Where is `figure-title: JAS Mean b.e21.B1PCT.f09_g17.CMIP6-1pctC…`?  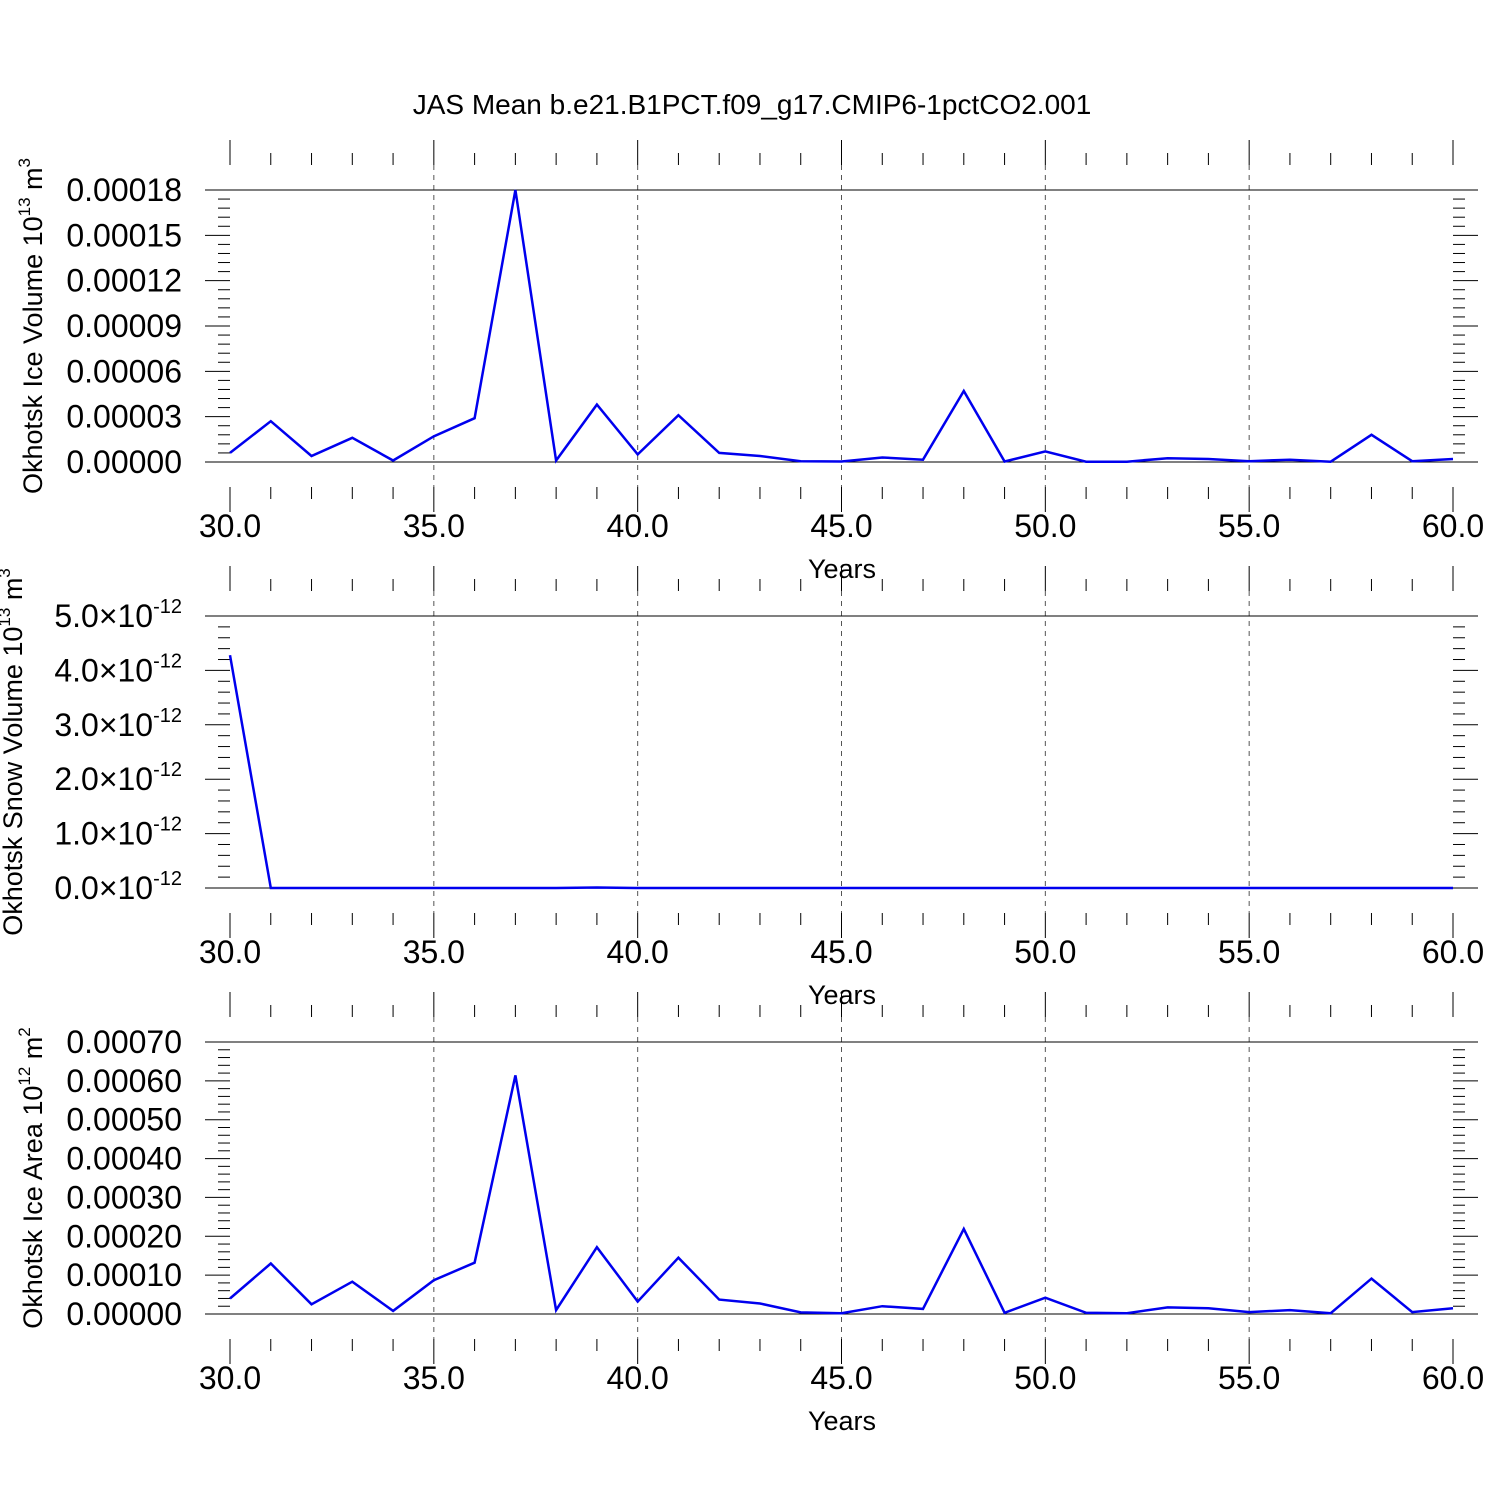 figure-title: JAS Mean b.e21.B1PCT.f09_g17.CMIP6-1pctC… is located at coordinates (752, 104).